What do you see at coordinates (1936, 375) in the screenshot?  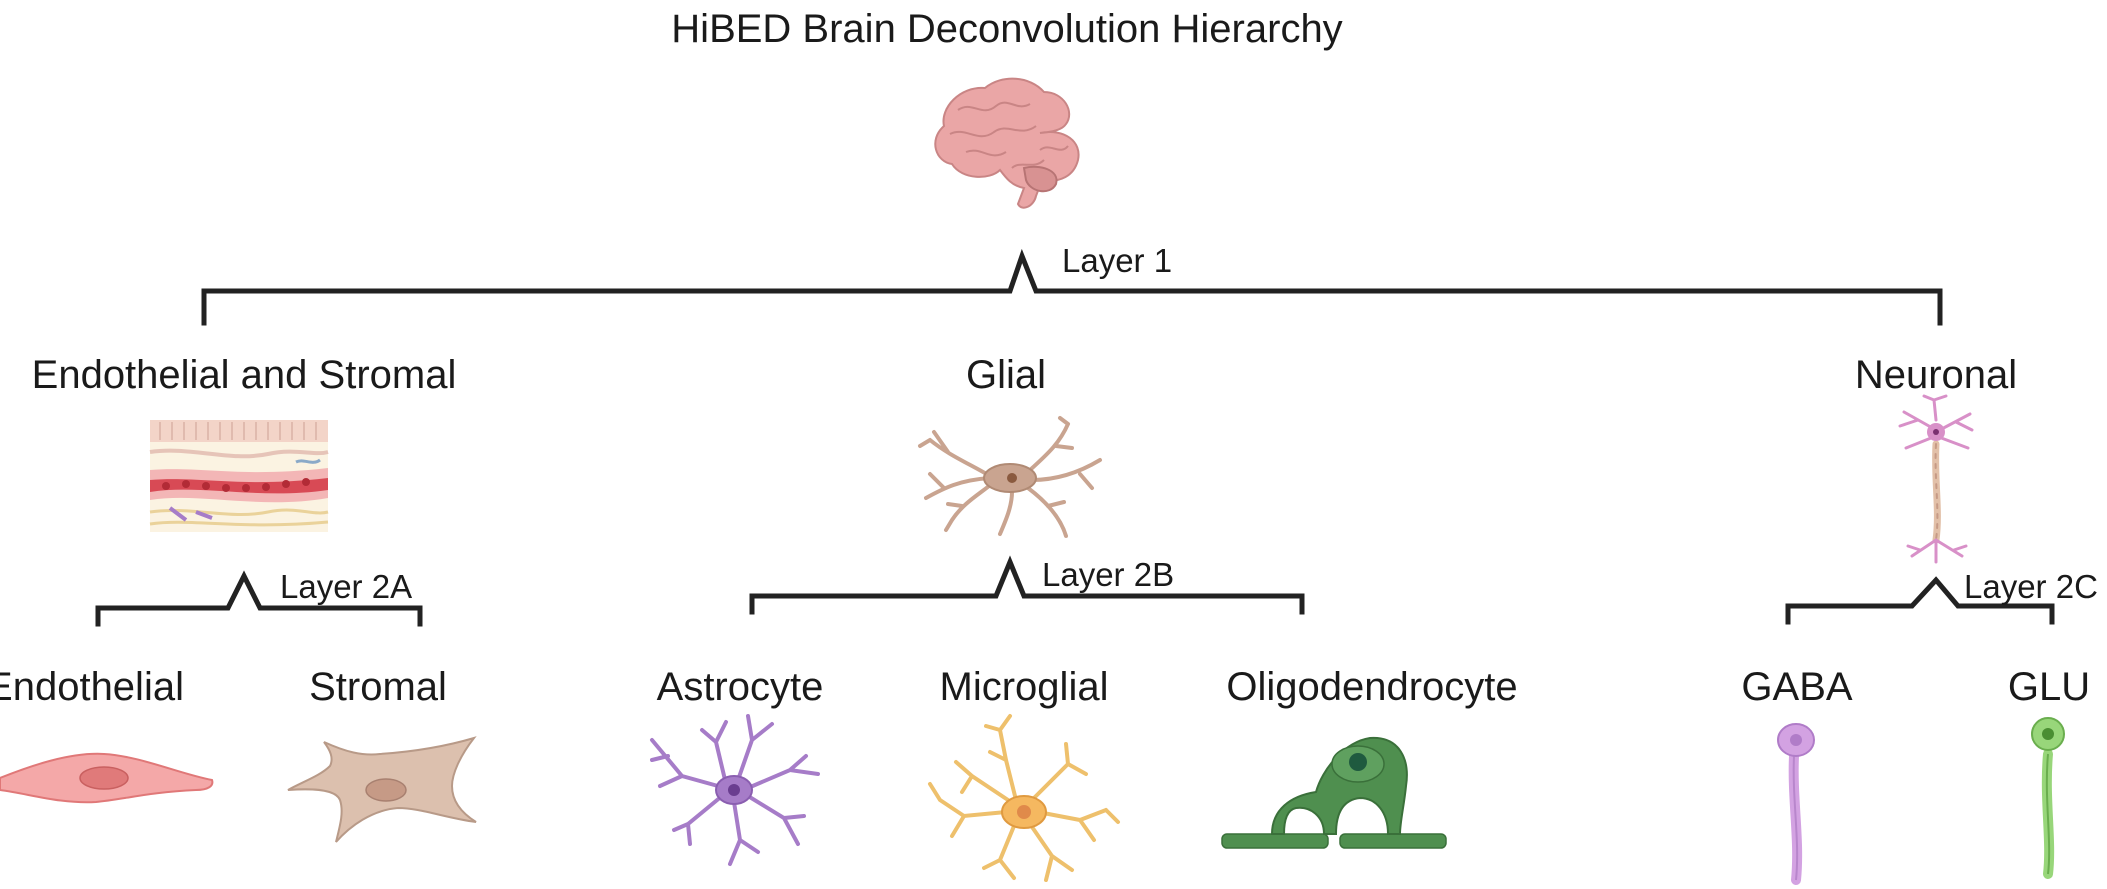 I see `neuronal-label: Neuronal` at bounding box center [1936, 375].